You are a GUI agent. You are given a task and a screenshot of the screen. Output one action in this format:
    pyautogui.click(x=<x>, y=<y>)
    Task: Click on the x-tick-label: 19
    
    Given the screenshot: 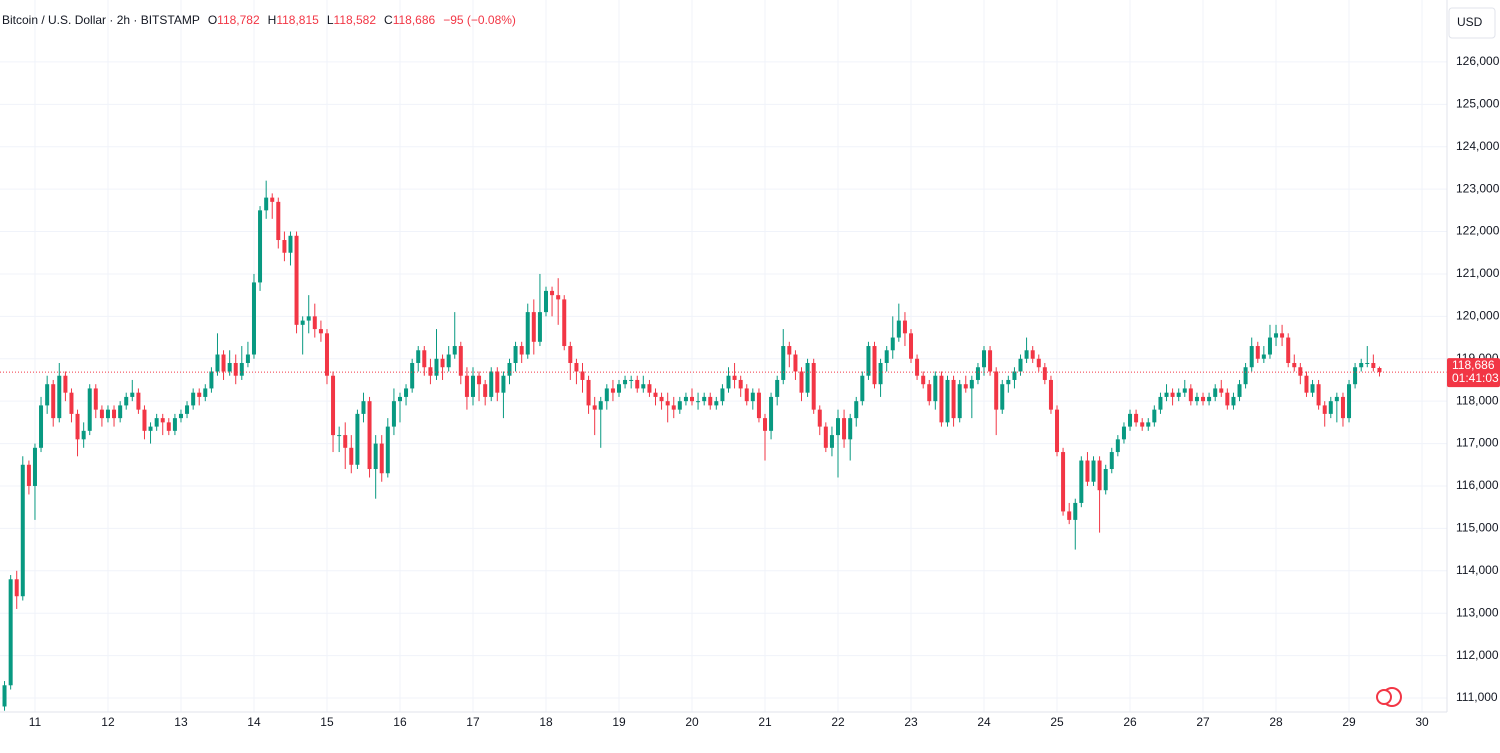 What is the action you would take?
    pyautogui.click(x=619, y=722)
    